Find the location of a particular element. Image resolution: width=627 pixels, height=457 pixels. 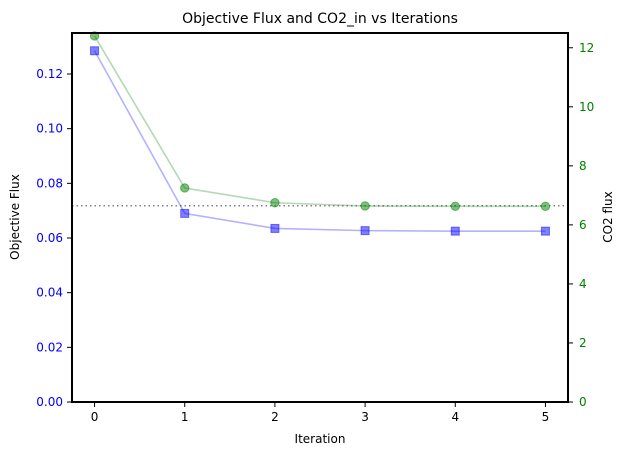

left-y-tick-label: 0.12 is located at coordinates (49, 74).